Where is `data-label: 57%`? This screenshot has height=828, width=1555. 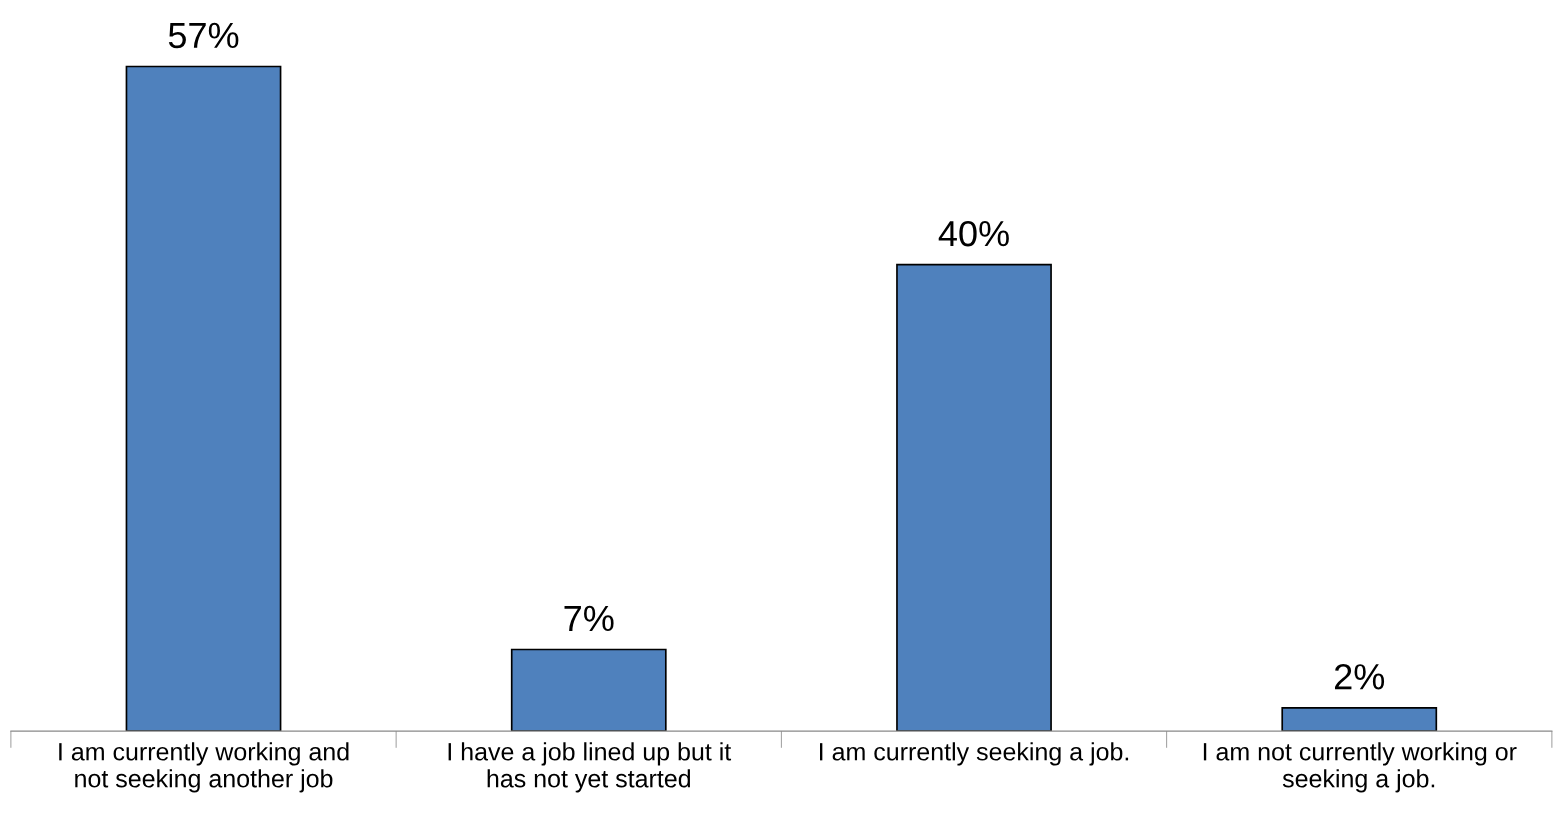 data-label: 57% is located at coordinates (203, 35).